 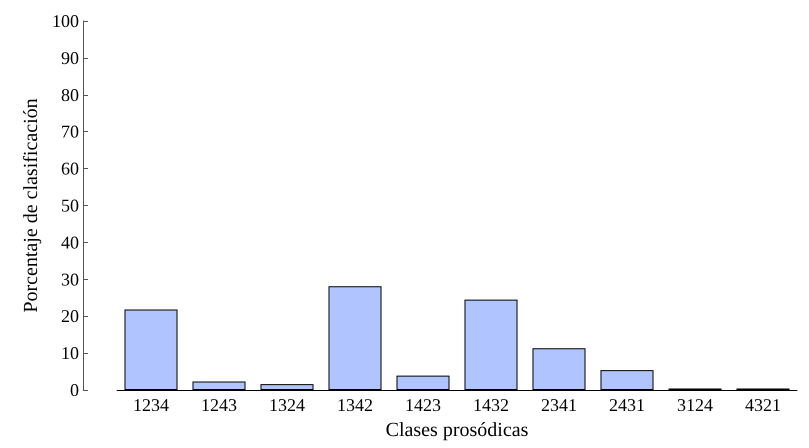 I want to click on y-axis-title: Porcentaje de clasificación, so click(x=31, y=205).